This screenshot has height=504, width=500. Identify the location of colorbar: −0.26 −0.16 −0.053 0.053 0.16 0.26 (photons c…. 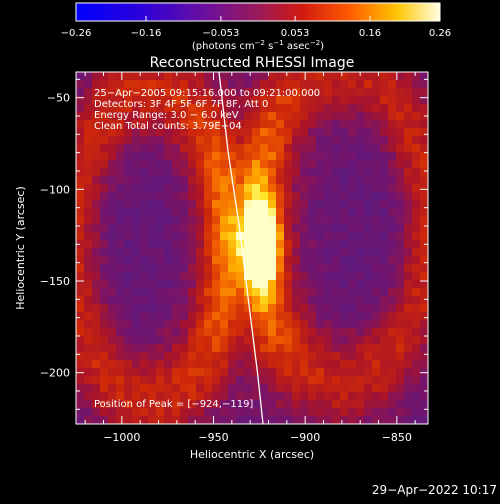
(256, 27).